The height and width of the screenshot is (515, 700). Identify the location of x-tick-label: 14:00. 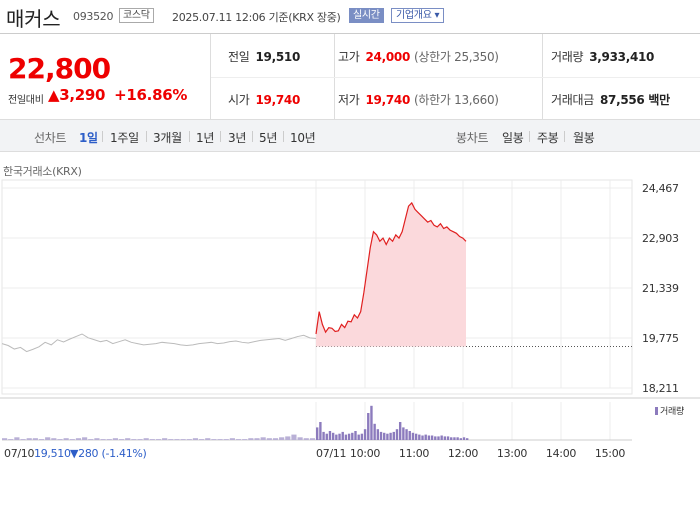
(561, 453).